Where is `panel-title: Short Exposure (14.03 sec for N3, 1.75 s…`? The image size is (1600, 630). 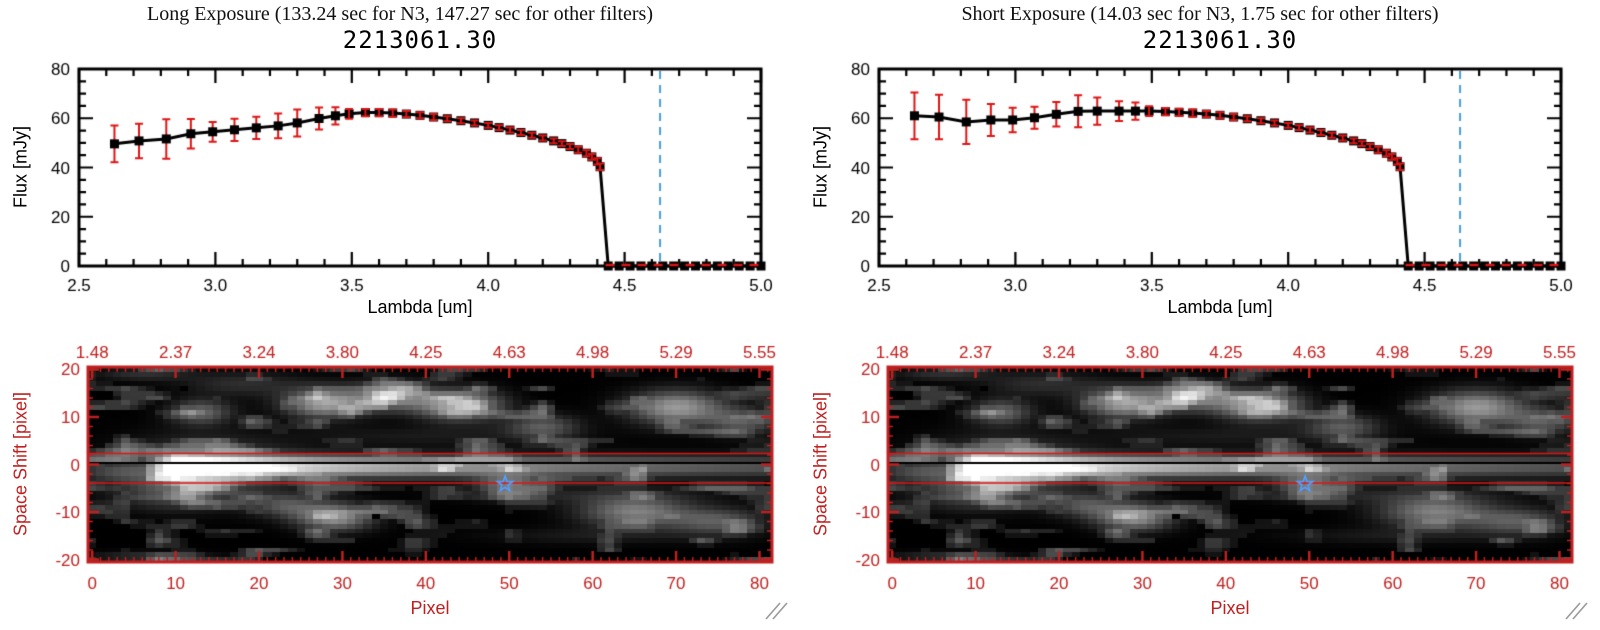 panel-title: Short Exposure (14.03 sec for N3, 1.75 s… is located at coordinates (1200, 14).